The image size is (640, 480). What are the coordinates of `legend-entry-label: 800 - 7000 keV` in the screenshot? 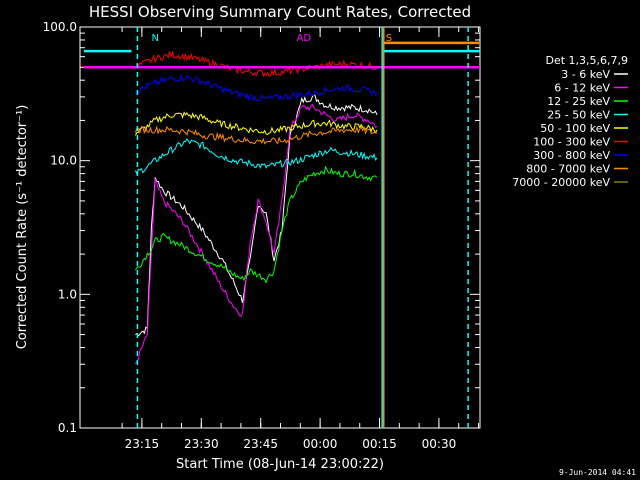 It's located at (568, 169).